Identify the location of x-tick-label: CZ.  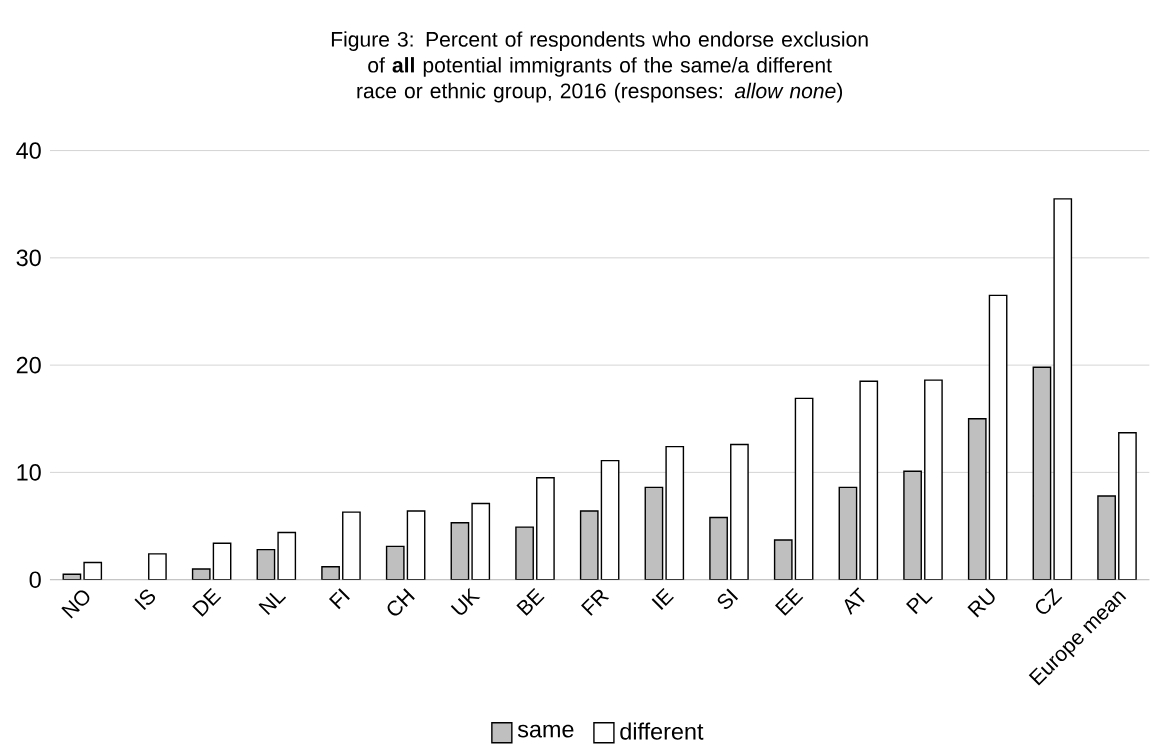
(1049, 600).